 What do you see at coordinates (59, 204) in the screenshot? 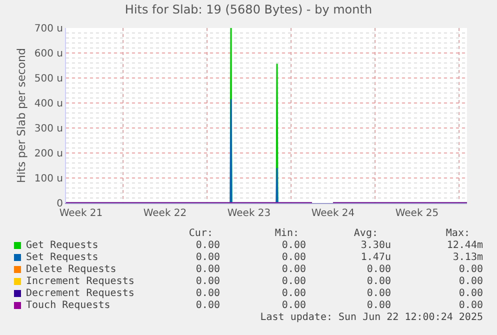
I see `y-tick-label: 0` at bounding box center [59, 204].